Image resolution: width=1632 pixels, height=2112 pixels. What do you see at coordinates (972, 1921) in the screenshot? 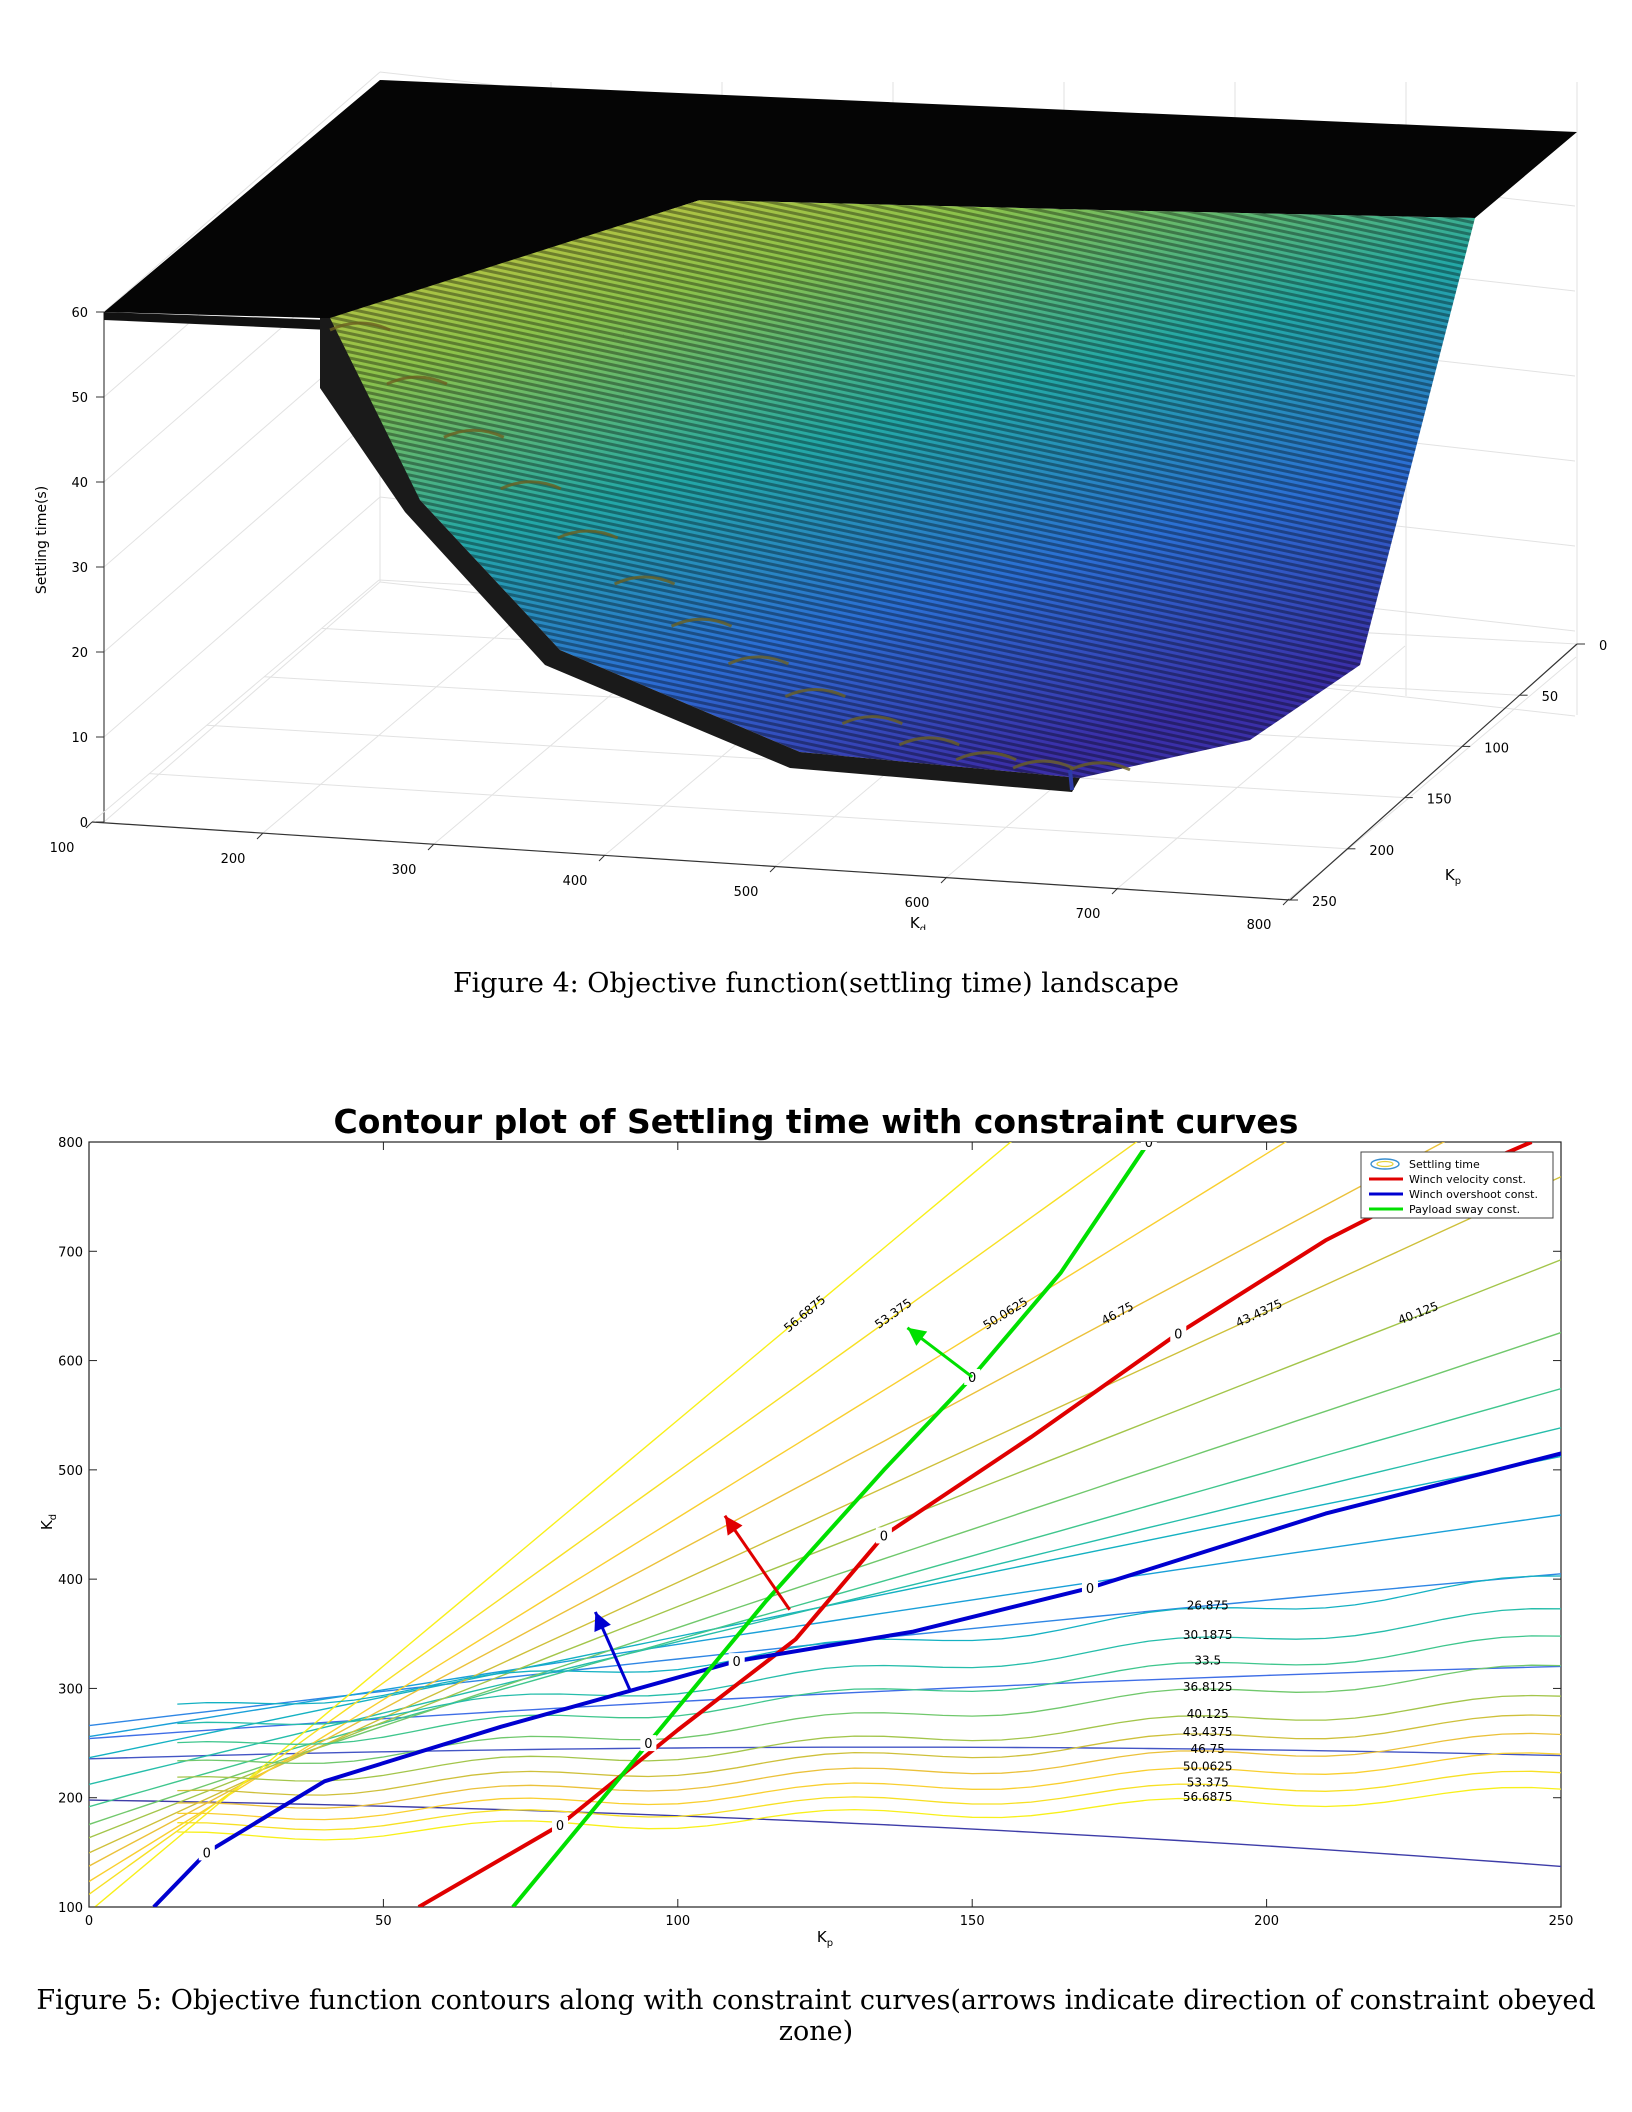
I see `x-tick-label: 150` at bounding box center [972, 1921].